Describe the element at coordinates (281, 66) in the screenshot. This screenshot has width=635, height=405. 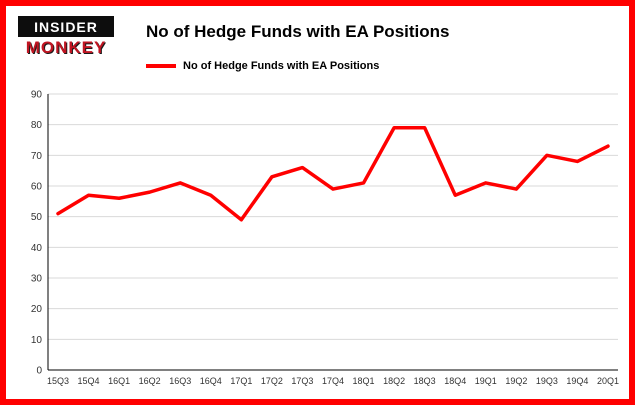
I see `legend-label: No of Hedge Funds with EA Positions` at that location.